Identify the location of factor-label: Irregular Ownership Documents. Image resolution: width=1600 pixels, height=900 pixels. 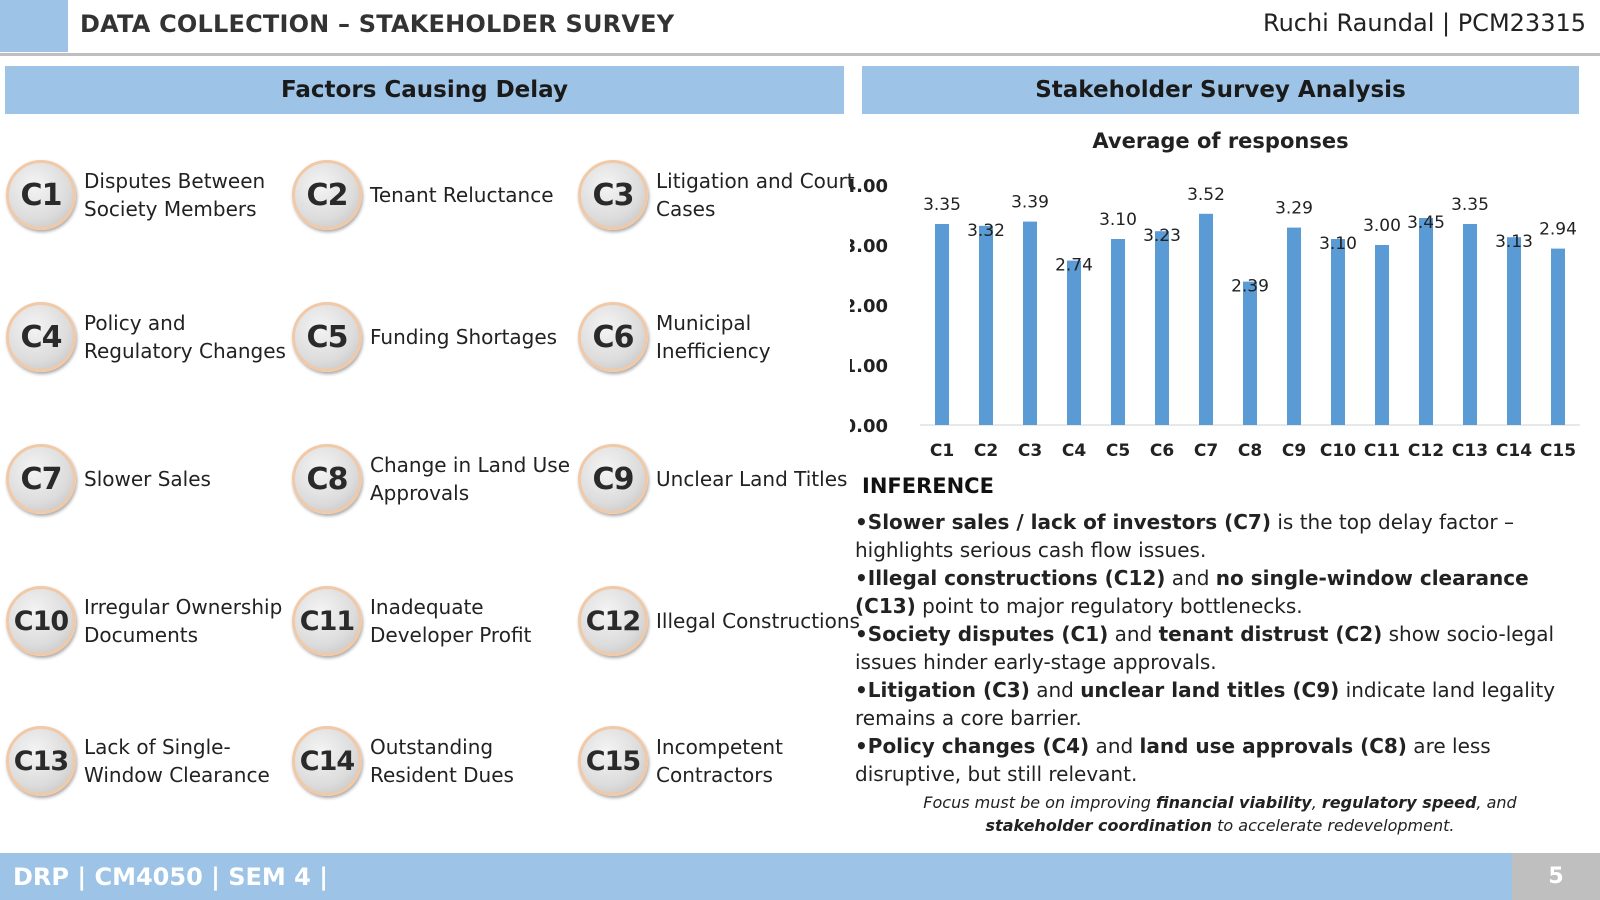
(183, 621).